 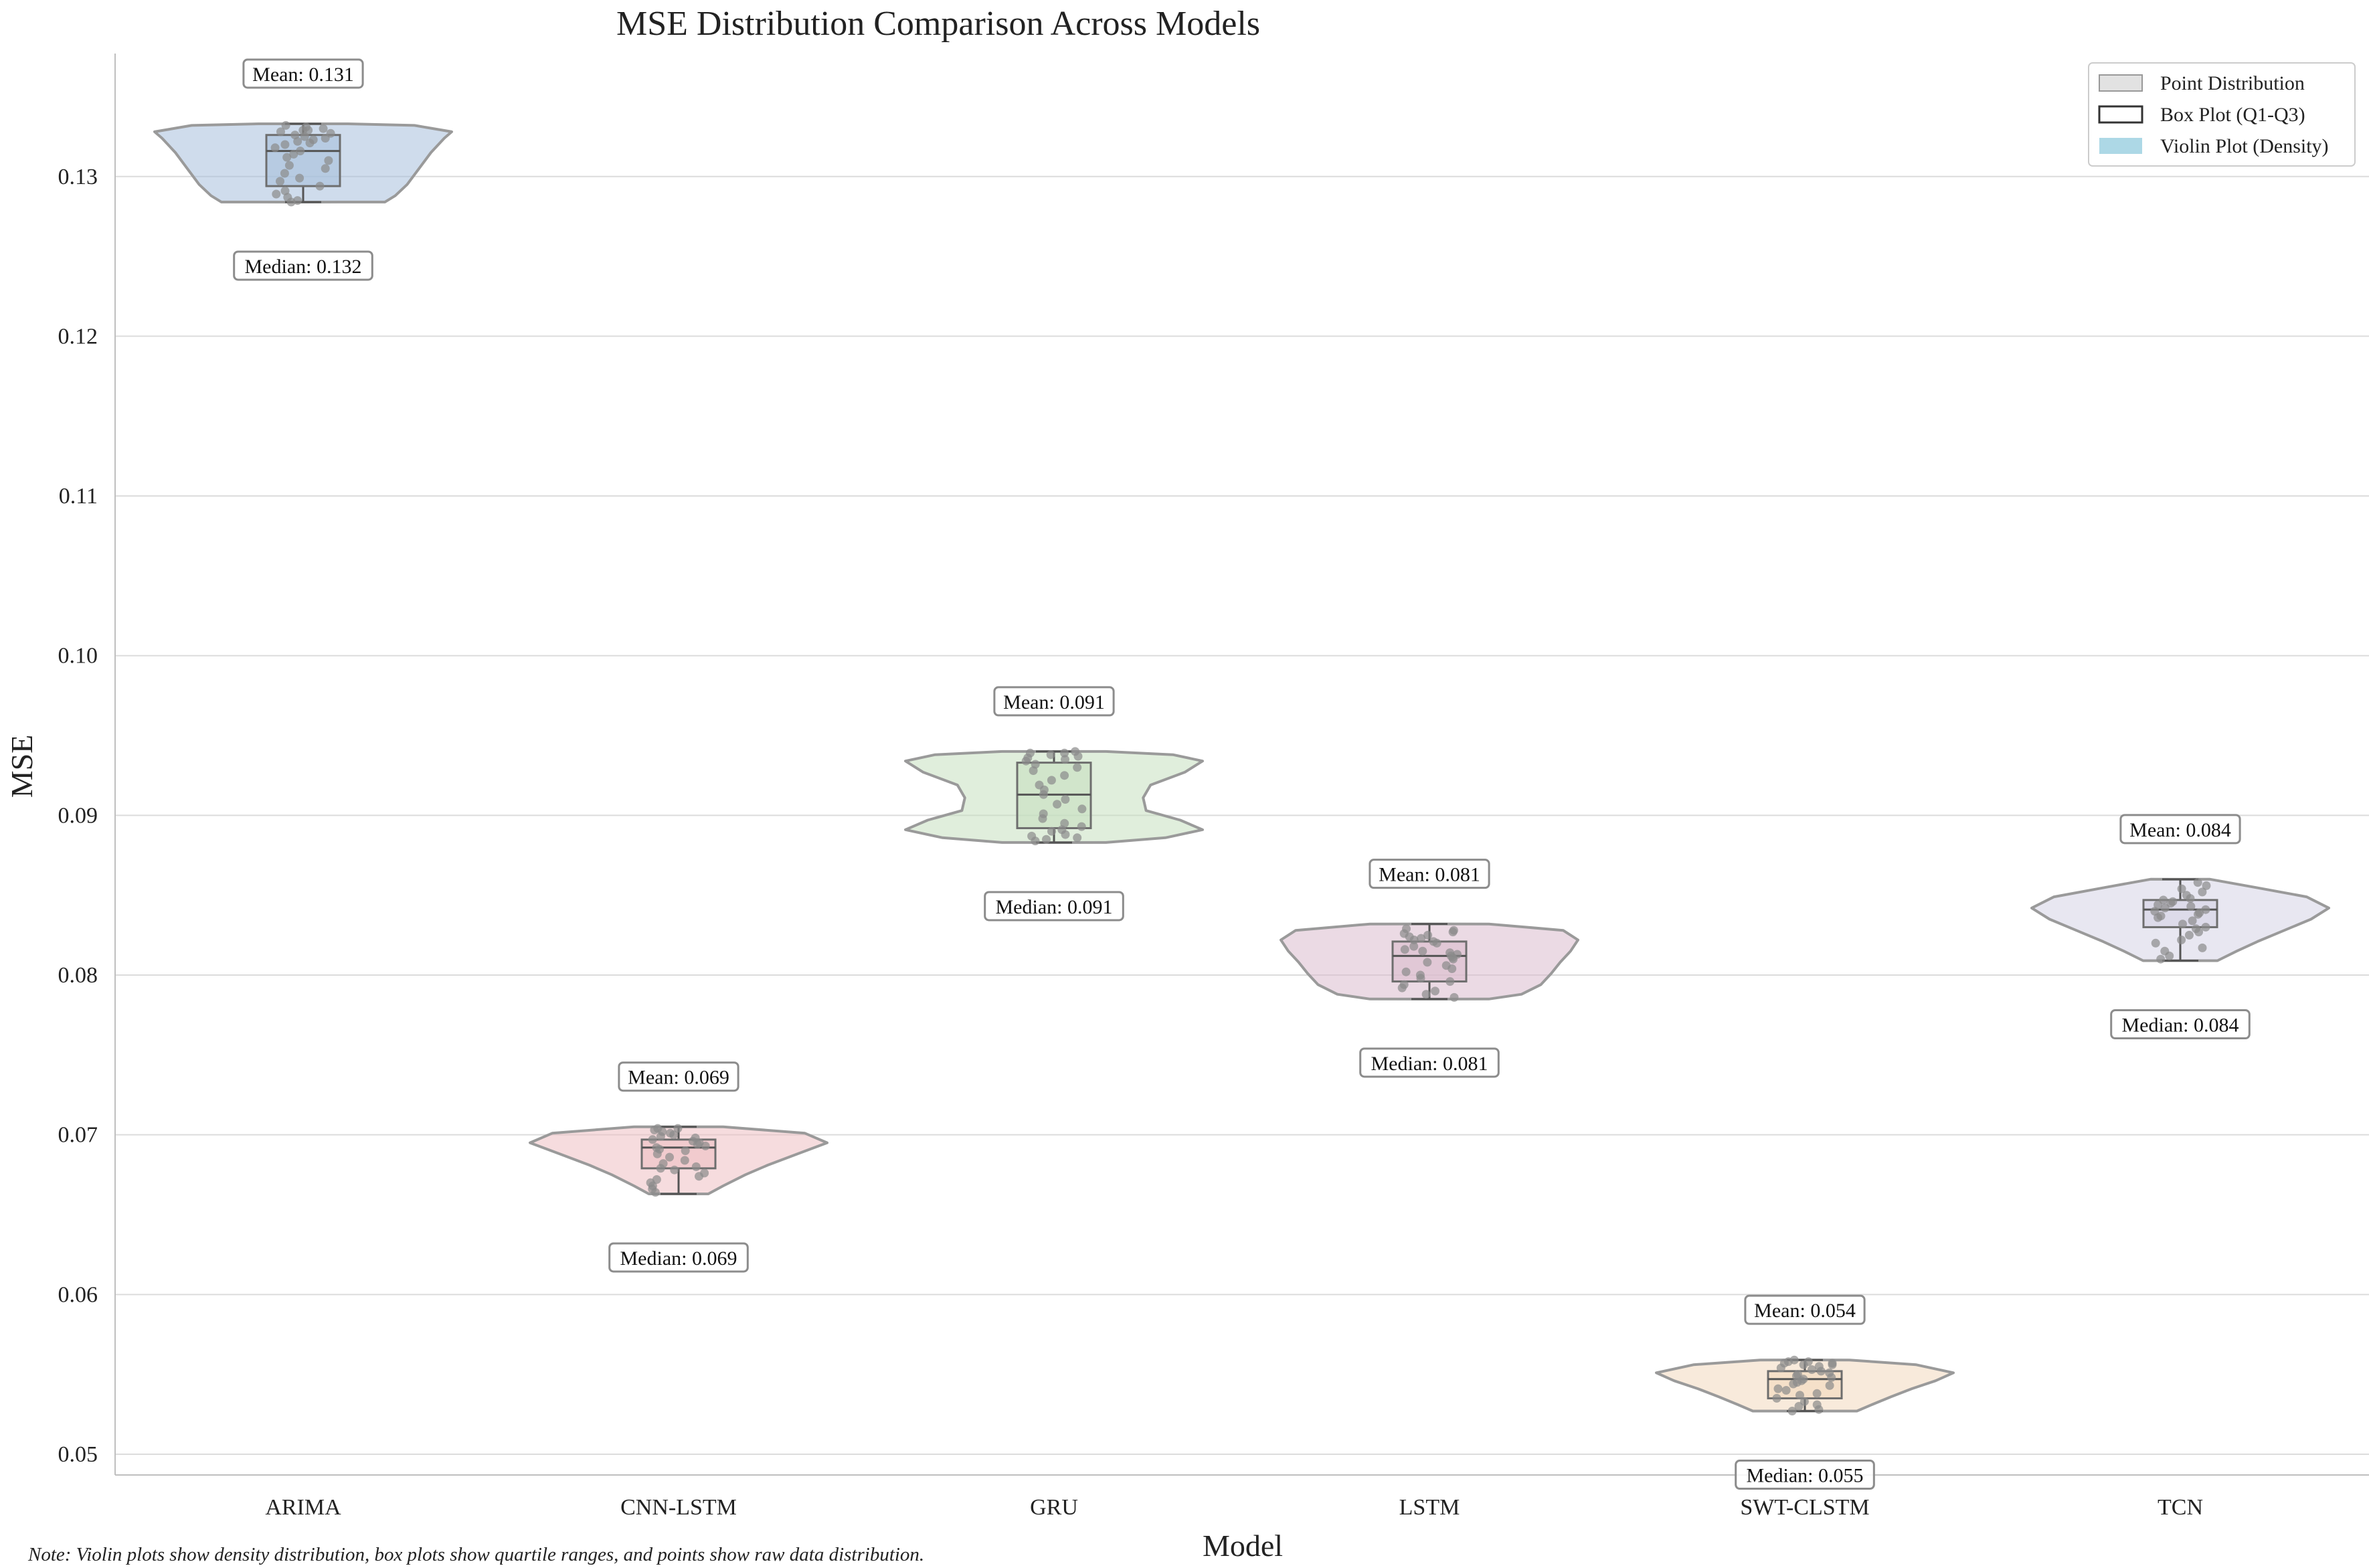 I want to click on median-label-text: Median: 0.084, so click(x=2180, y=1026).